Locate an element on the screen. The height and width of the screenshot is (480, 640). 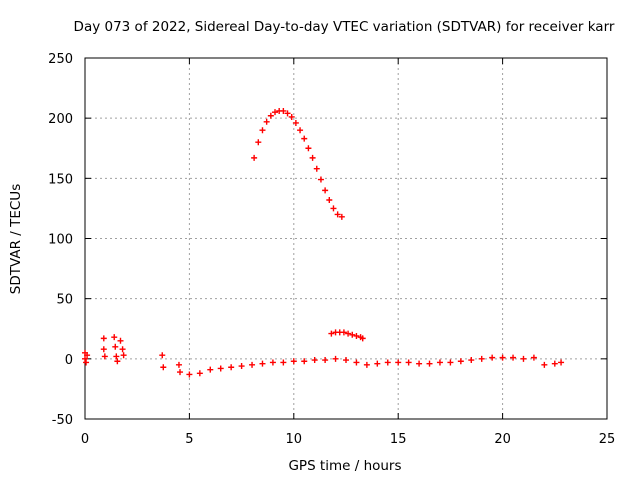
y-axis-label: SDTVAR / TECUs is located at coordinates (16, 239).